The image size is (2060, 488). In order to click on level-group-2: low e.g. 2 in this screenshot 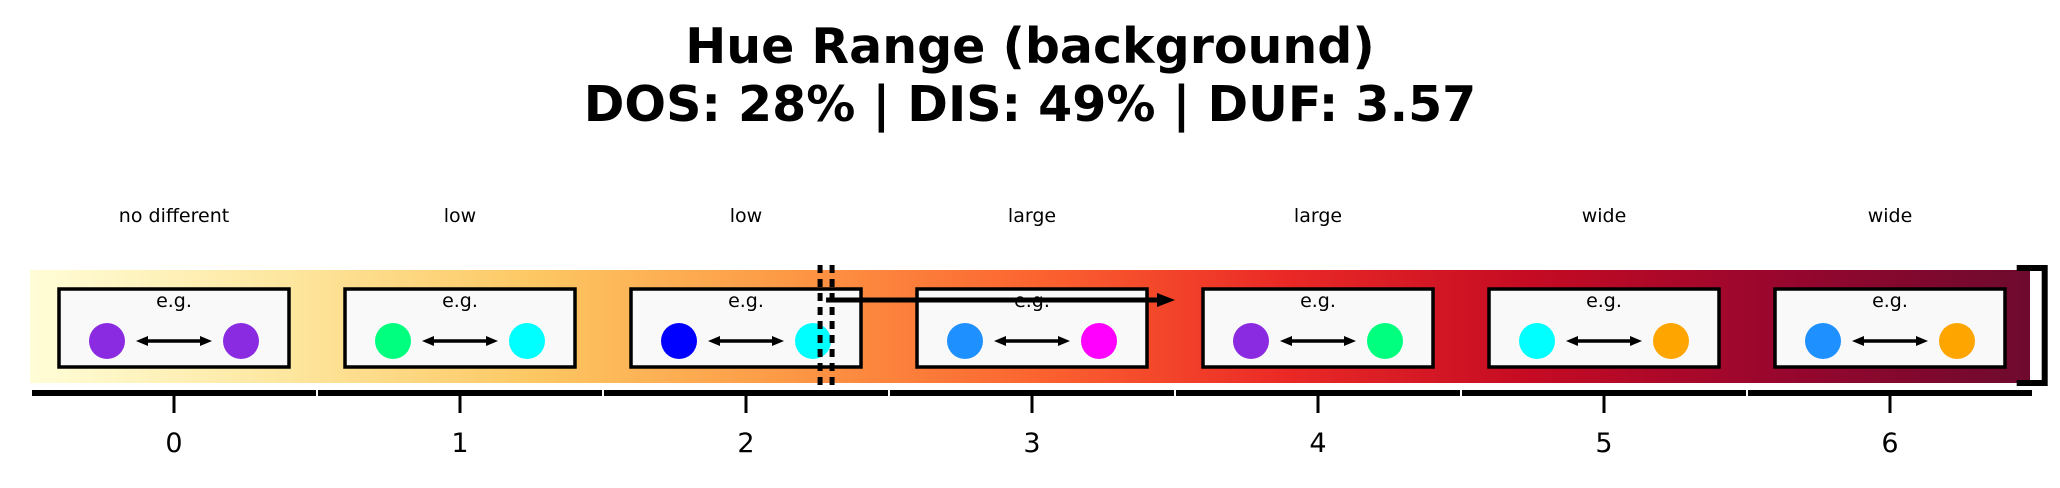, I will do `click(746, 332)`.